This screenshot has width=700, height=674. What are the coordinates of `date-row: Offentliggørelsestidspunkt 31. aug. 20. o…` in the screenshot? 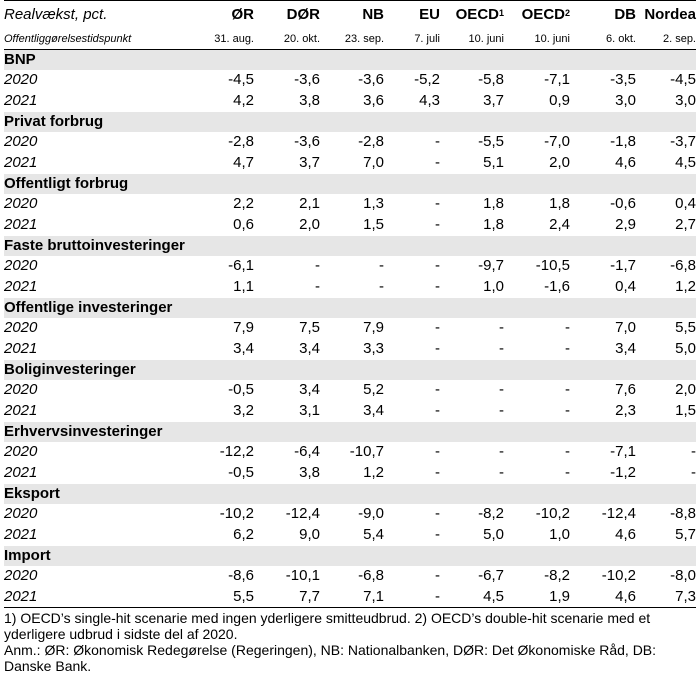 It's located at (350, 39).